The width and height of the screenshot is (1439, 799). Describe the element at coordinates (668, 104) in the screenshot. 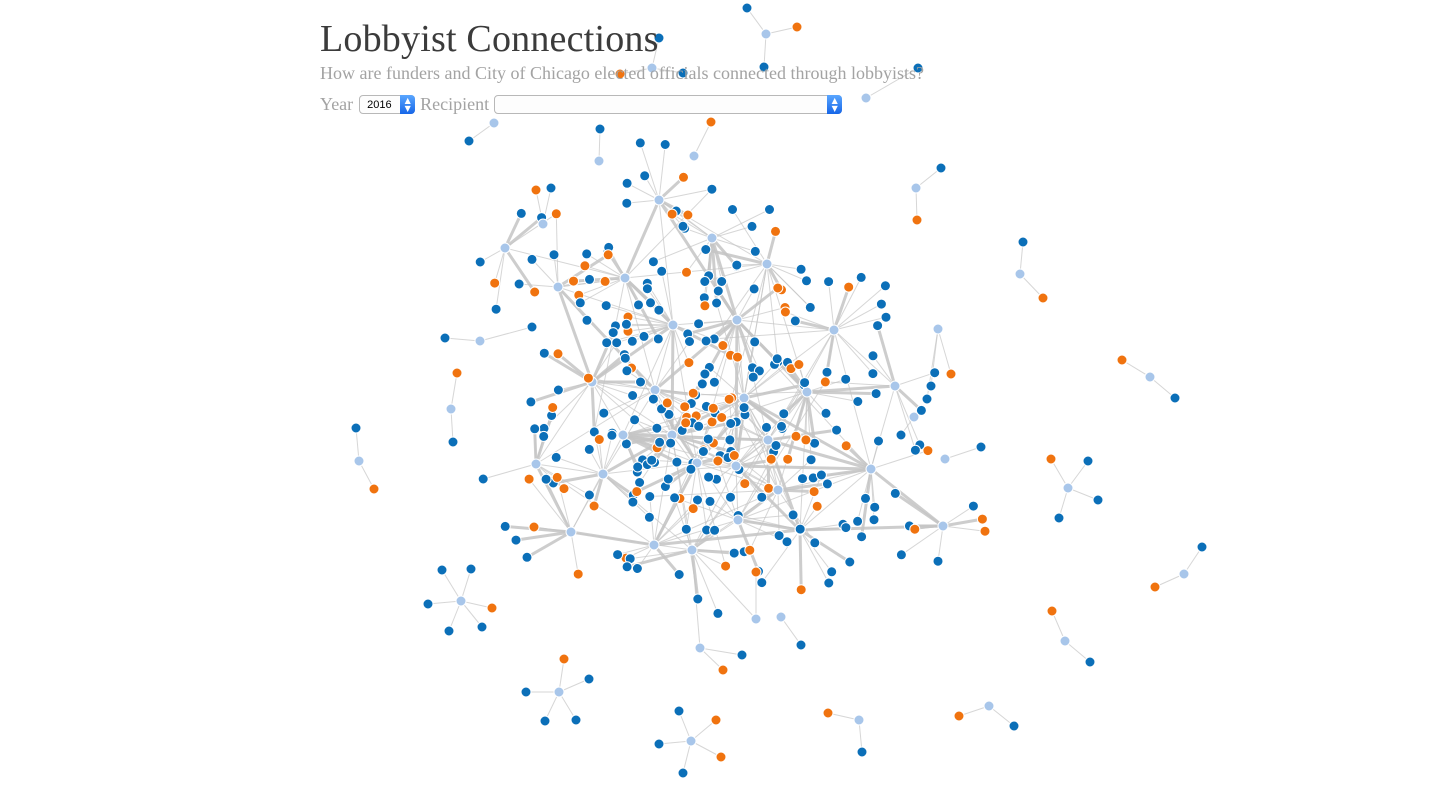

I see `recipient-select: ▲ ▼` at that location.